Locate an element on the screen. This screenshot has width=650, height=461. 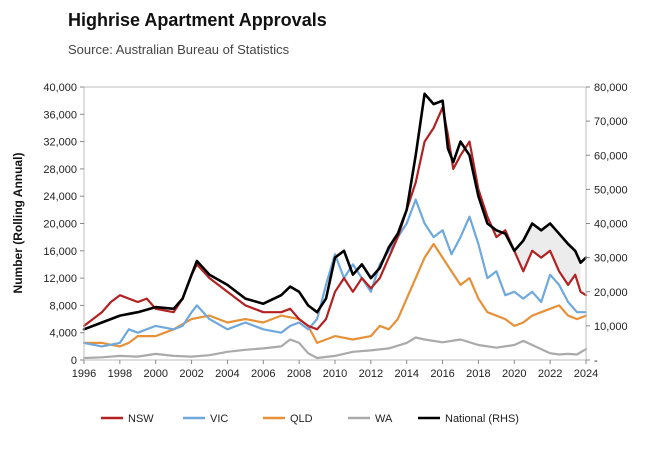
x-tick-label: 2008 is located at coordinates (299, 374).